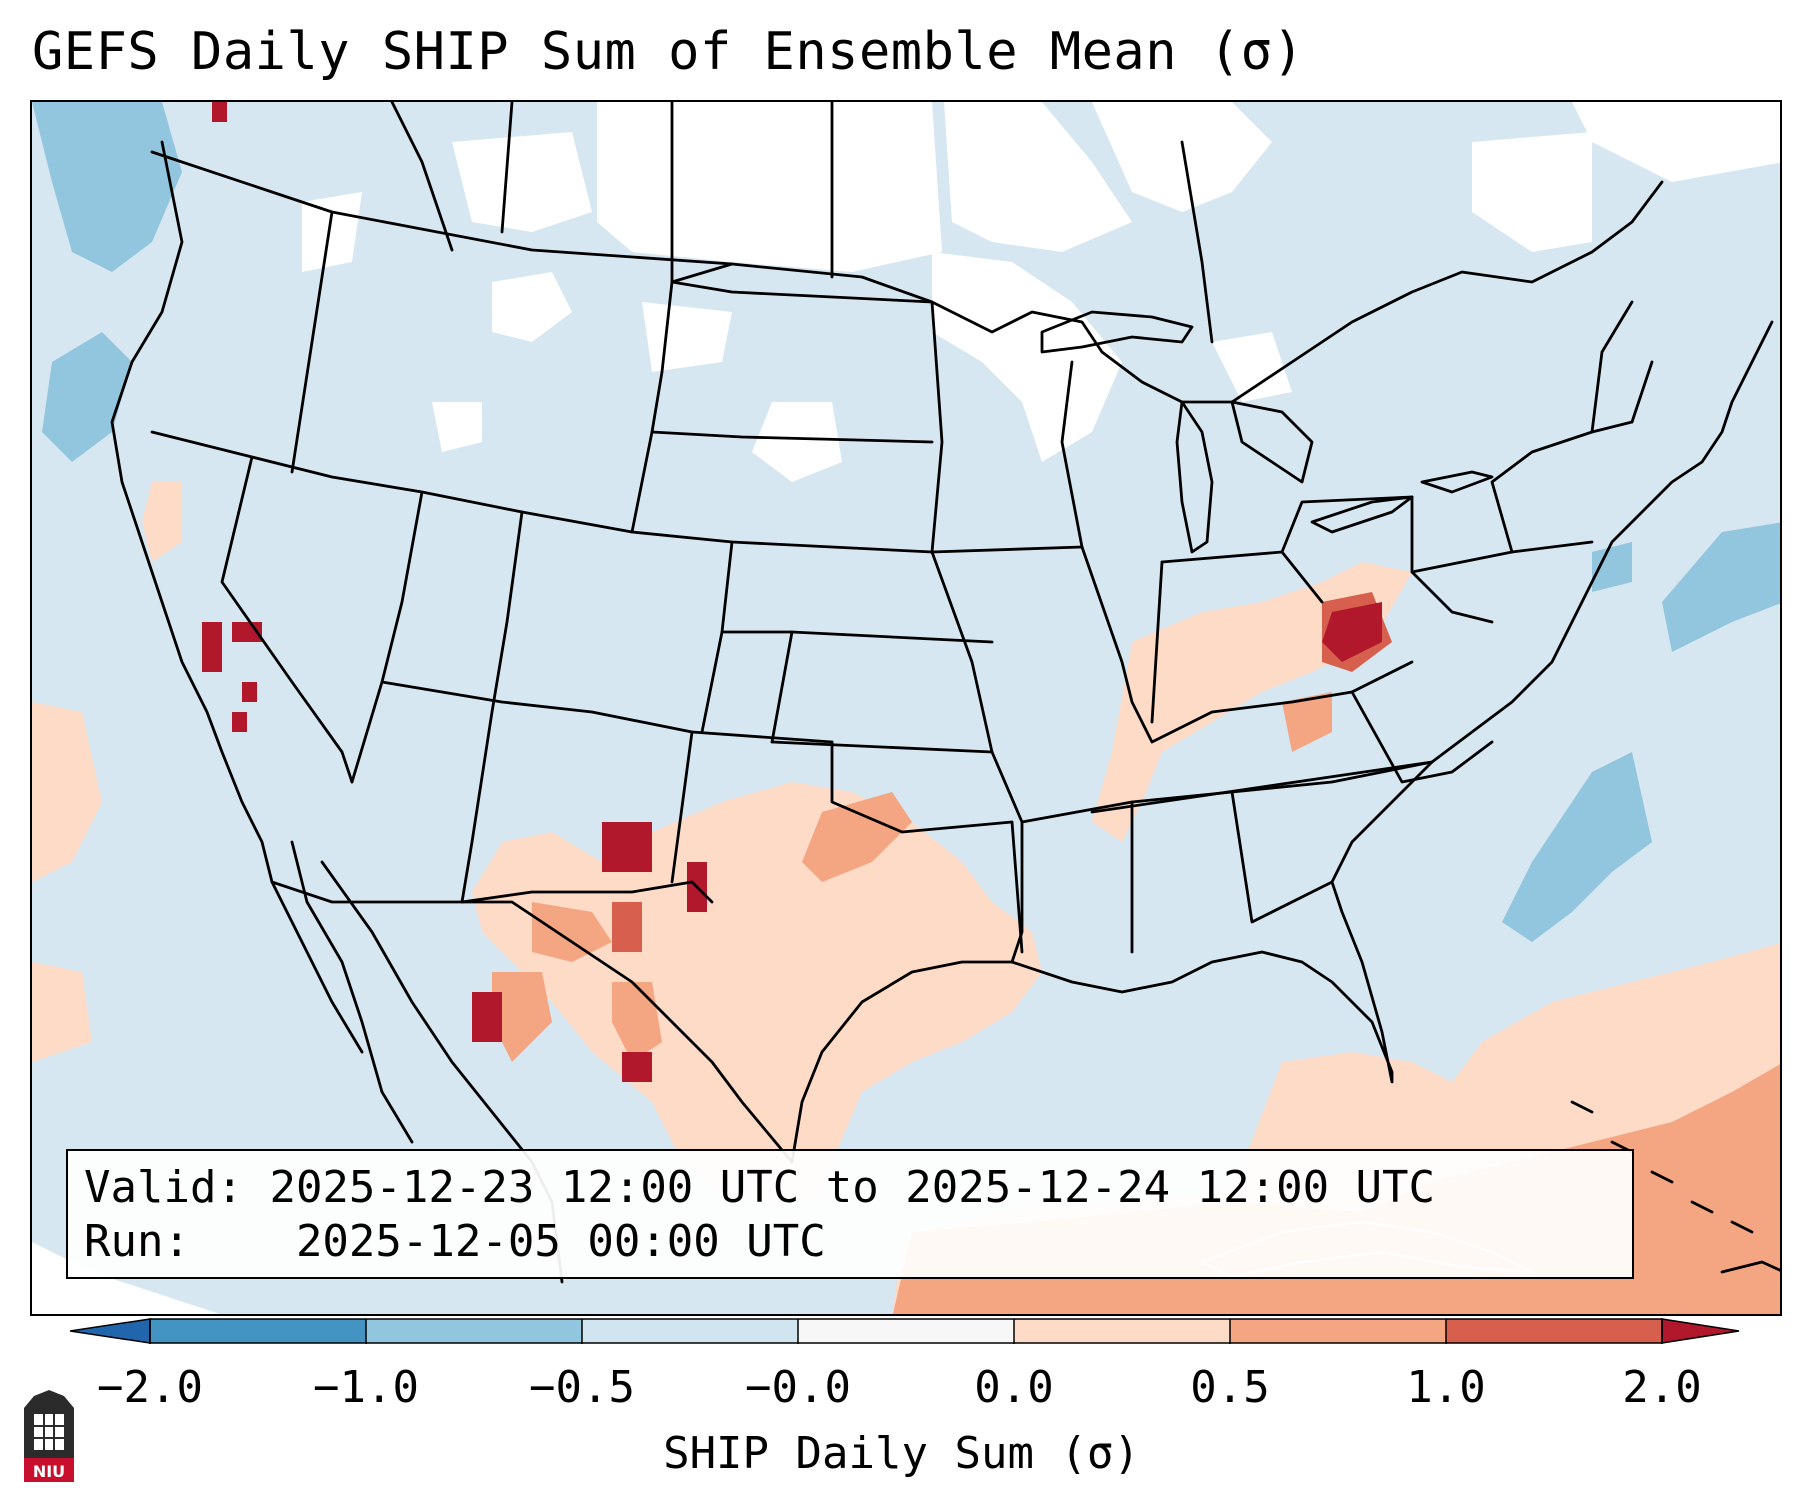  What do you see at coordinates (110, 1331) in the screenshot?
I see `colorbar-extend-low` at bounding box center [110, 1331].